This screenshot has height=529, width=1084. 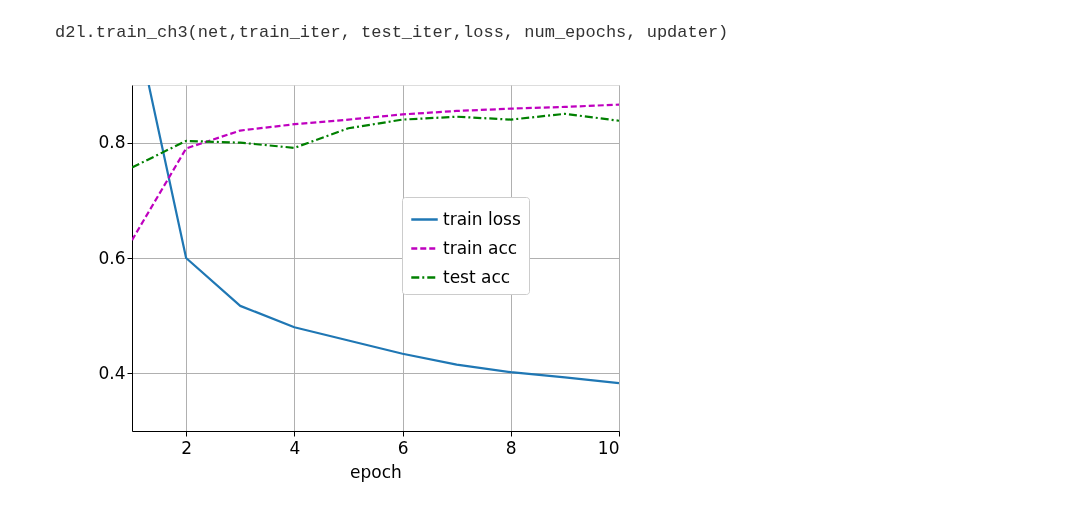 I want to click on x-tick-label: 4, so click(x=295, y=447).